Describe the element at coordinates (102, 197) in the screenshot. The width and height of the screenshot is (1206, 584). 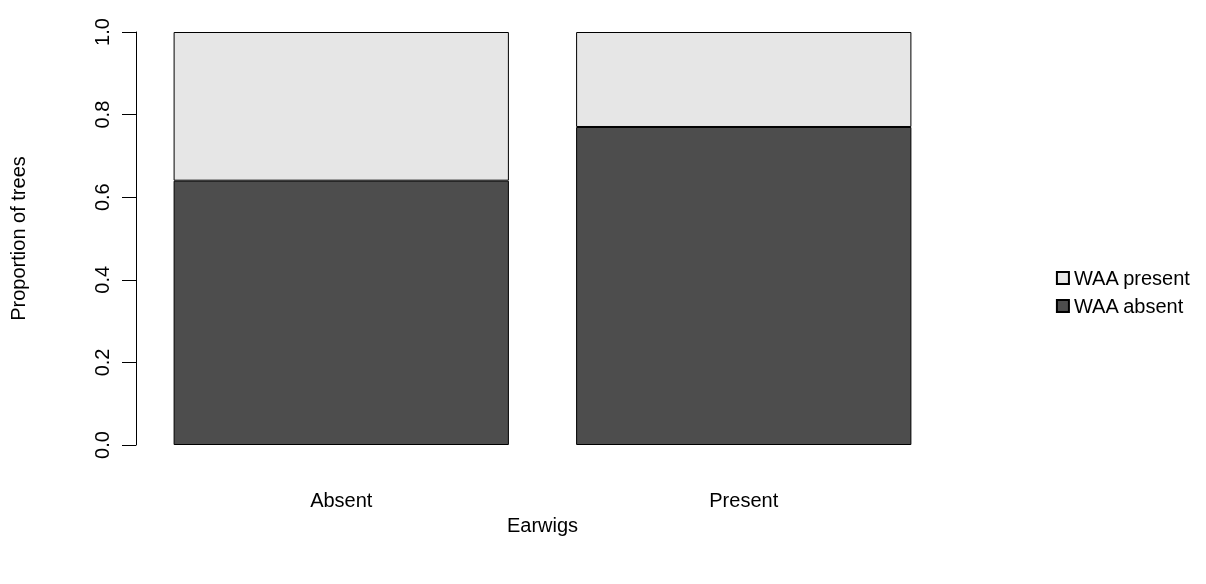
I see `y-tick-label: 0.6` at that location.